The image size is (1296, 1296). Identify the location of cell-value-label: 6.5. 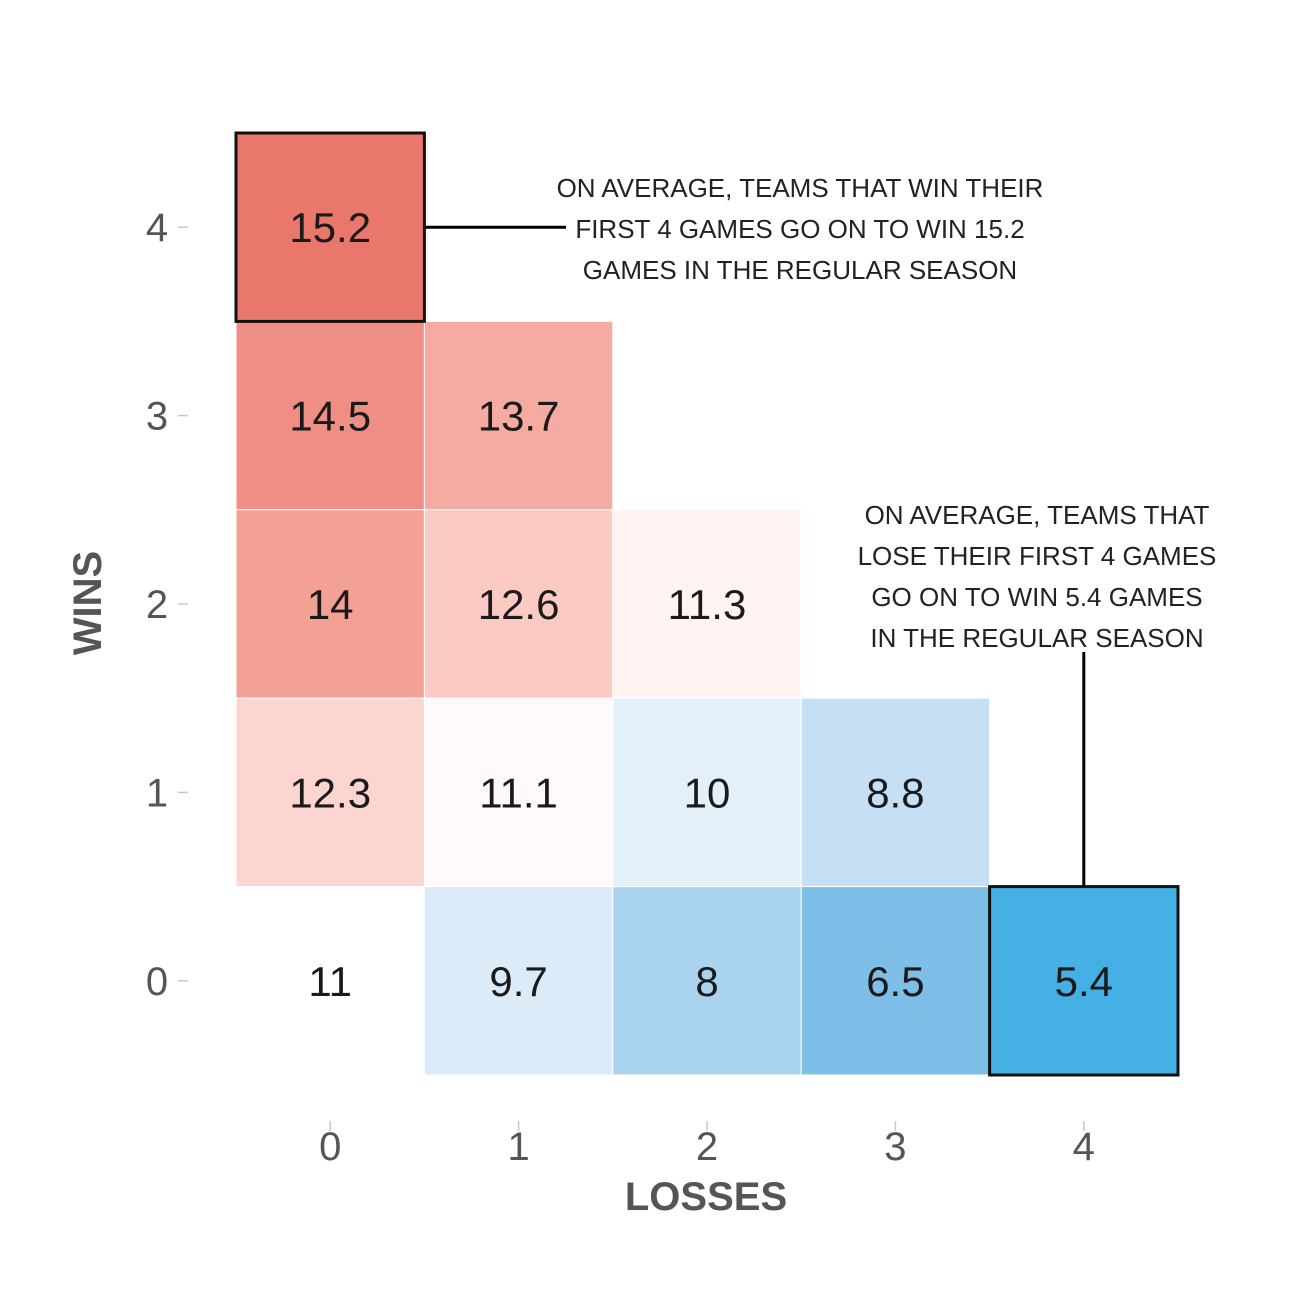
(895, 981).